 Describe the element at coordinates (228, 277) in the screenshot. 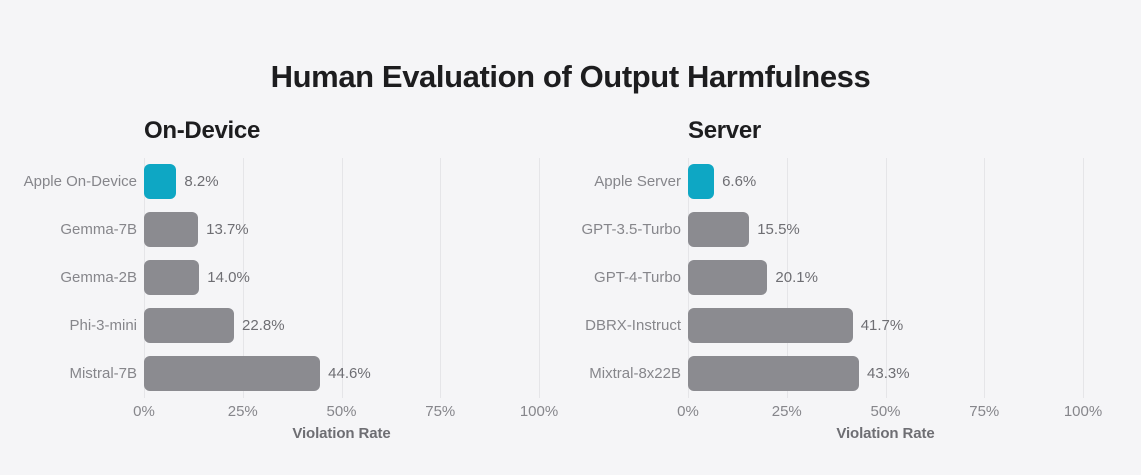

I see `bar-value-label: 14.0%` at that location.